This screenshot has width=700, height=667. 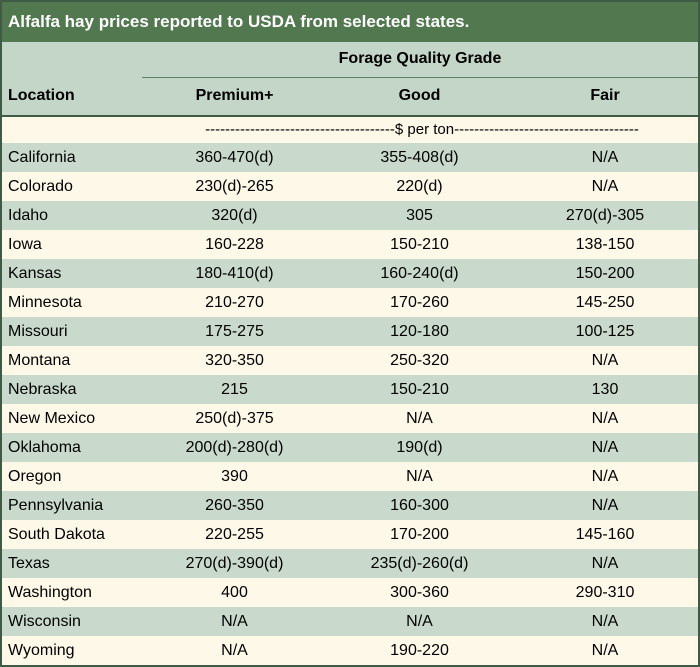 I want to click on premium-cell: 215, so click(x=234, y=389).